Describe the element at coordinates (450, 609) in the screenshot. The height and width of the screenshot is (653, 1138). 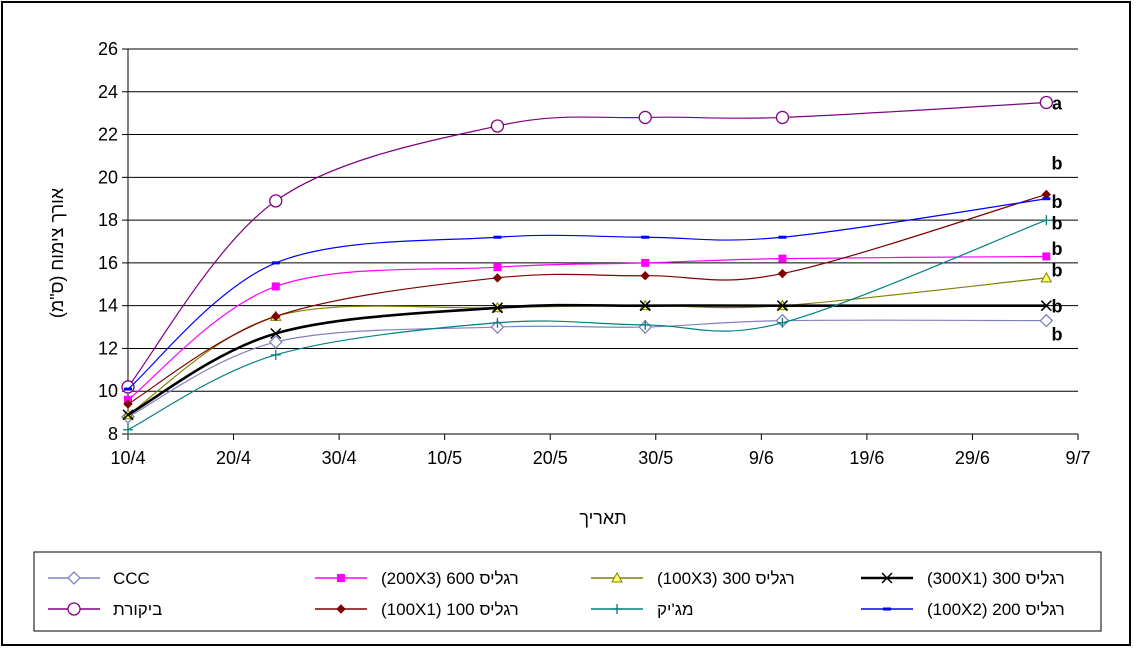
I see `legend-label: רגליס 100 (100X1)` at that location.